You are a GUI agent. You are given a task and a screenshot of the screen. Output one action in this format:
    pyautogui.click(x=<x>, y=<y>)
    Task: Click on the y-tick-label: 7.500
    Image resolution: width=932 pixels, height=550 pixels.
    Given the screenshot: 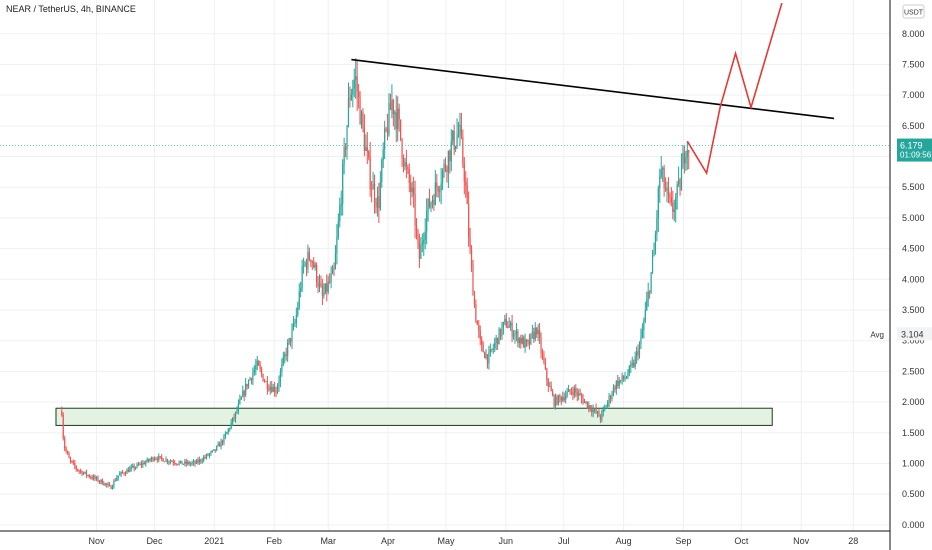 What is the action you would take?
    pyautogui.click(x=913, y=64)
    